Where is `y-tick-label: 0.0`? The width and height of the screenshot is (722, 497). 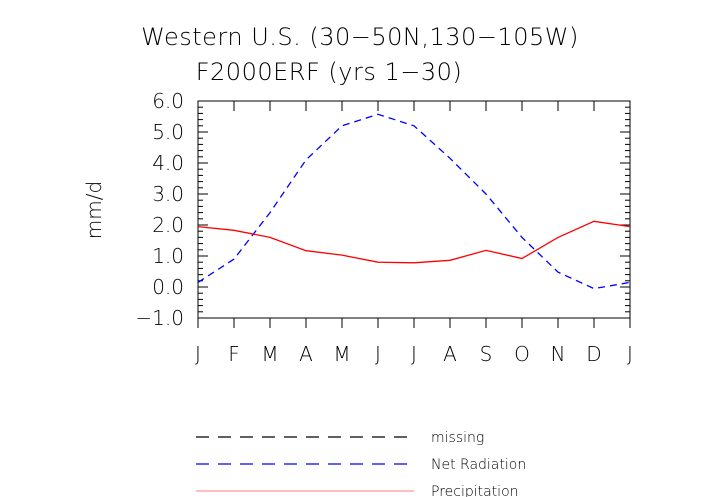 y-tick-label: 0.0 is located at coordinates (168, 287).